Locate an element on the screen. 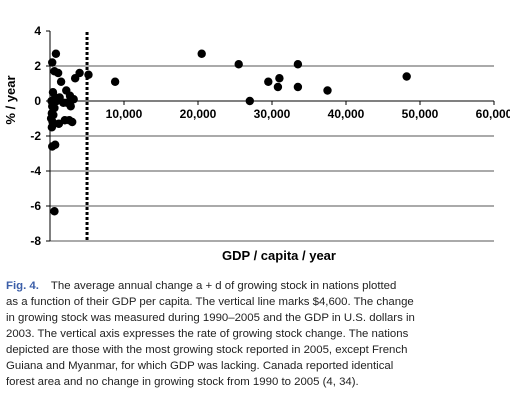 The image size is (510, 409). y-axis-title: % / year is located at coordinates (10, 99).